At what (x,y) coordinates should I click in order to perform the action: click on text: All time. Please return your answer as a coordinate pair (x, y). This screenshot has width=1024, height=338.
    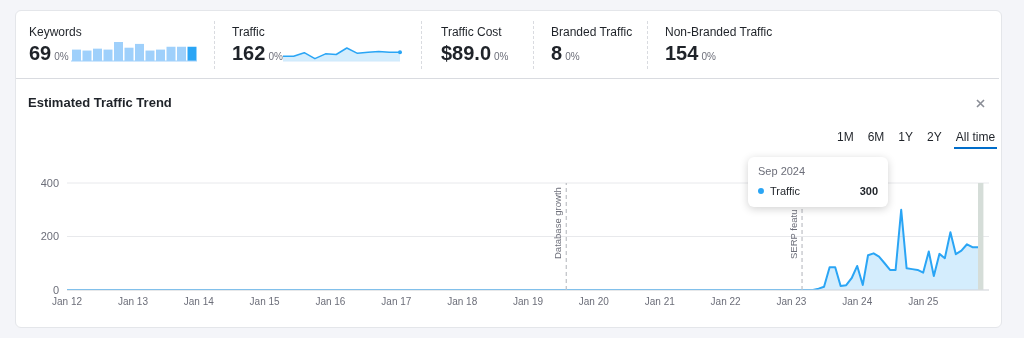
    Looking at the image, I should click on (975, 139).